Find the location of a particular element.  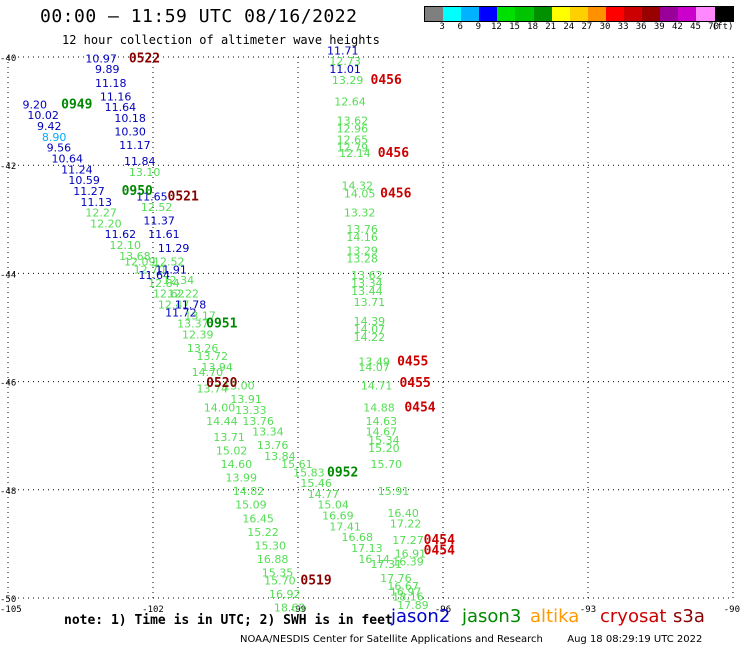

wave-height-label: 12.20 is located at coordinates (106, 223).